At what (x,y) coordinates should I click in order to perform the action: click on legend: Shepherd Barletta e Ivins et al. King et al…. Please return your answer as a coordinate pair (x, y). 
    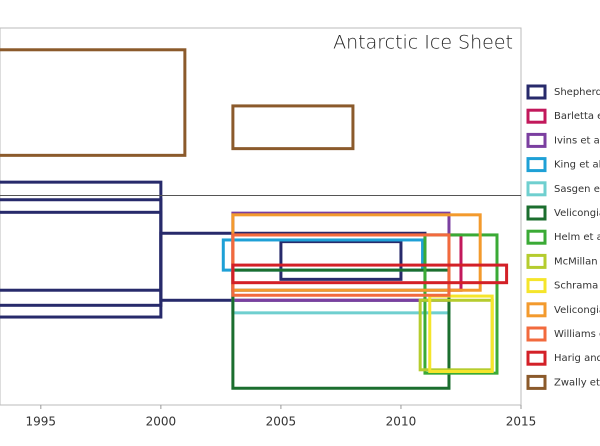
    Looking at the image, I should click on (563, 237).